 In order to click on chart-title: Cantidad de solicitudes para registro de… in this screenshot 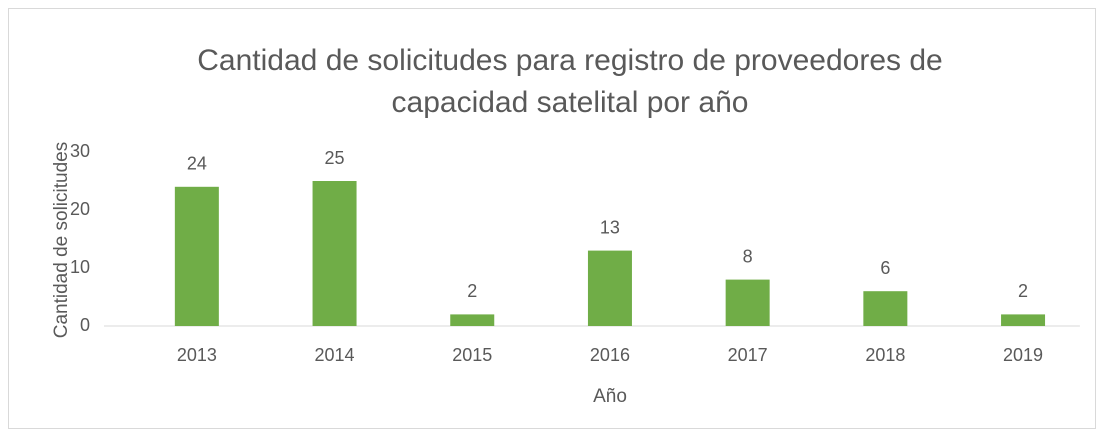, I will do `click(569, 60)`.